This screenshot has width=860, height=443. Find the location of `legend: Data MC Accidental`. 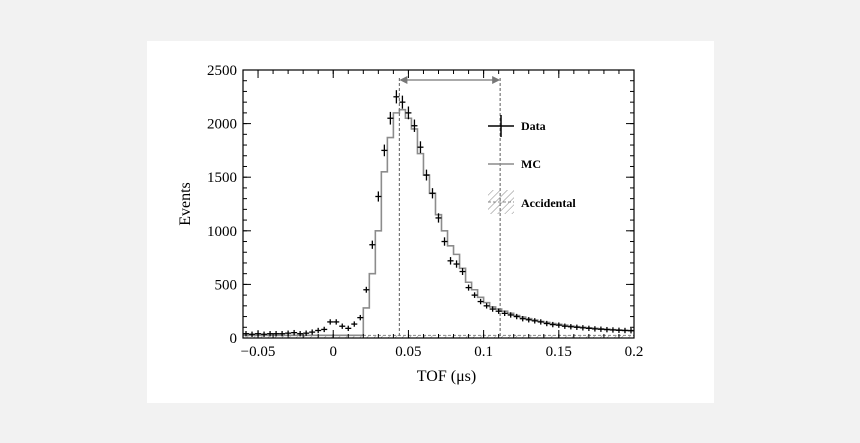

legend: Data MC Accidental is located at coordinates (532, 164).